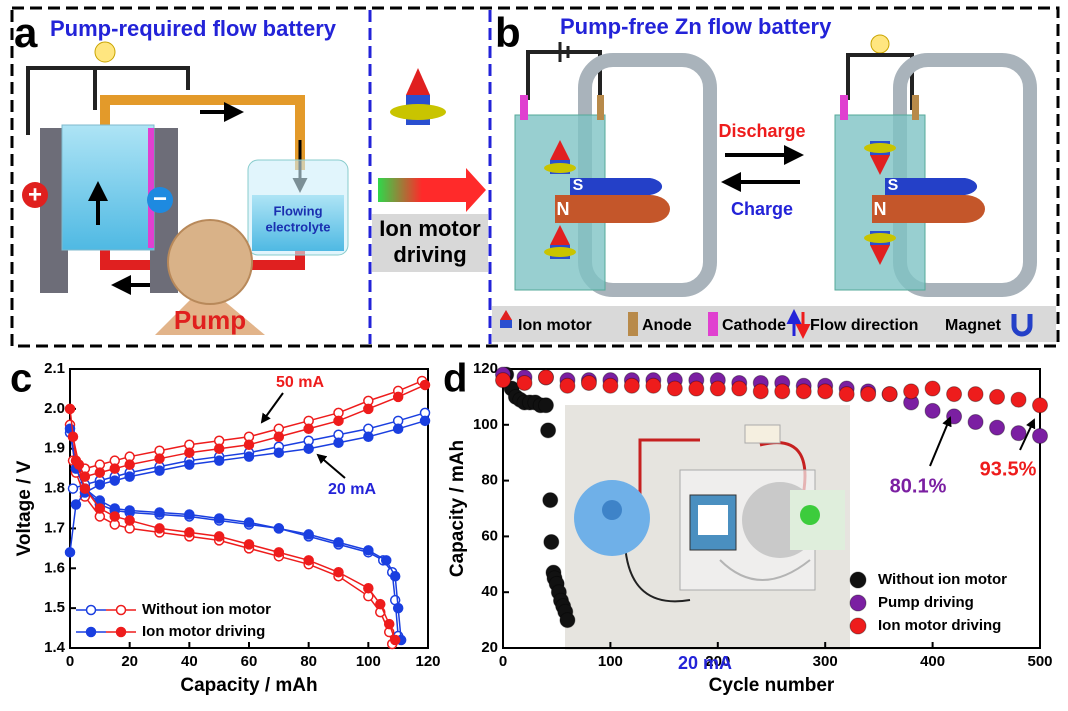 The height and width of the screenshot is (711, 1068). Describe the element at coordinates (918, 486) in the screenshot. I see `annotation: 80.1%` at that location.